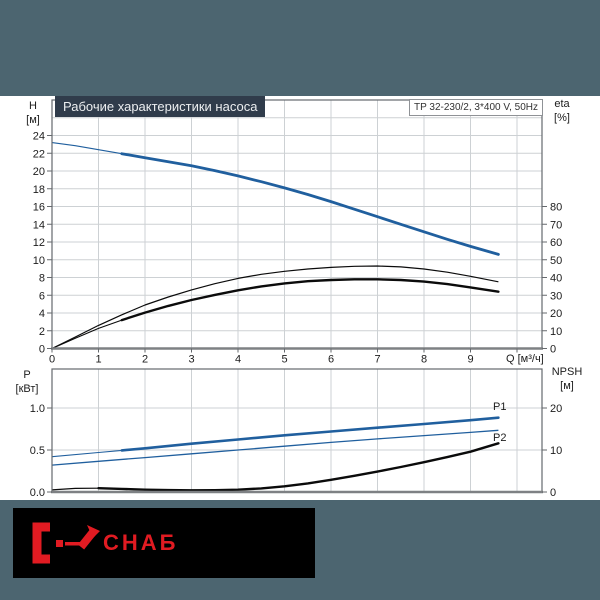 This screenshot has width=600, height=600. What do you see at coordinates (424, 360) in the screenshot?
I see `x-tick-label: 8` at bounding box center [424, 360].